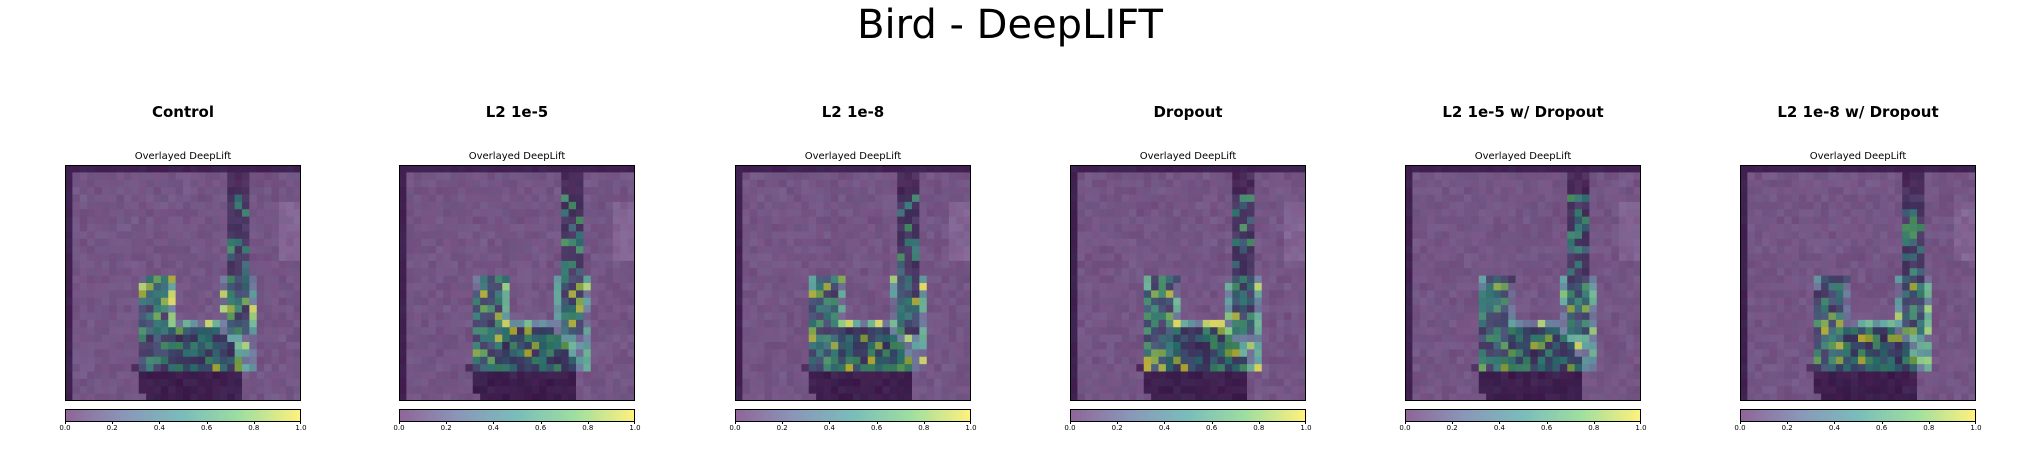 The width and height of the screenshot is (2020, 468). Describe the element at coordinates (517, 283) in the screenshot. I see `heatmap` at that location.